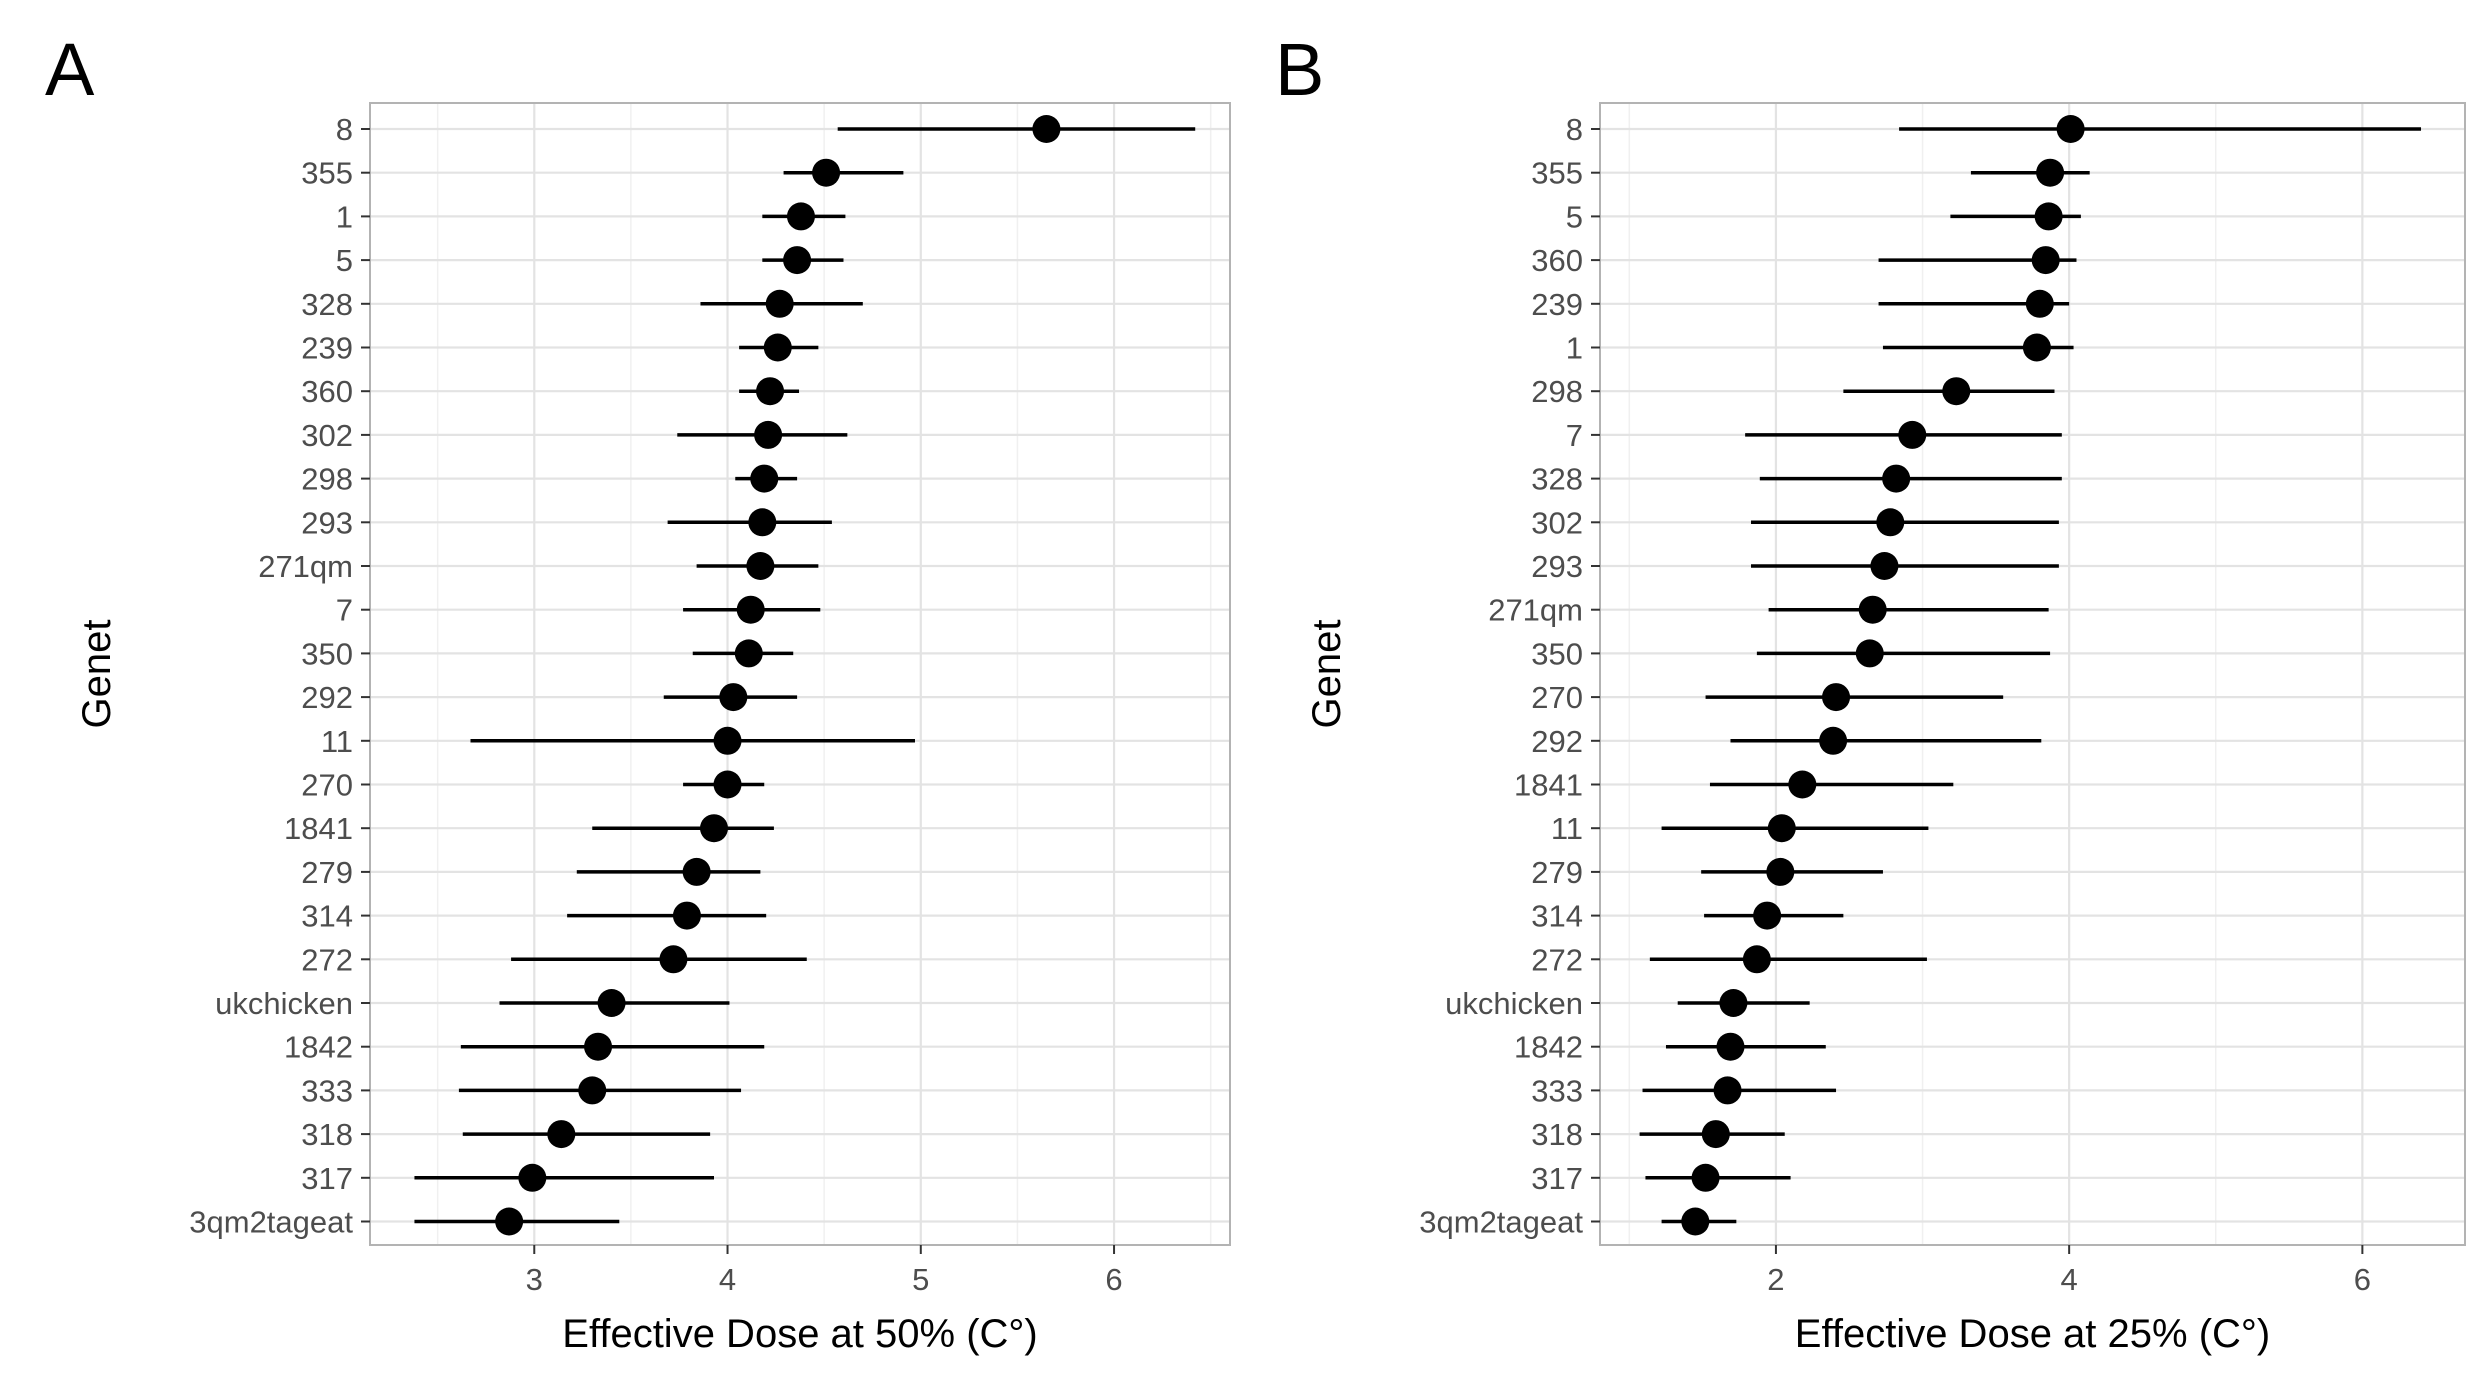 Image resolution: width=2492 pixels, height=1400 pixels. What do you see at coordinates (1299, 69) in the screenshot?
I see `panel-label: B` at bounding box center [1299, 69].